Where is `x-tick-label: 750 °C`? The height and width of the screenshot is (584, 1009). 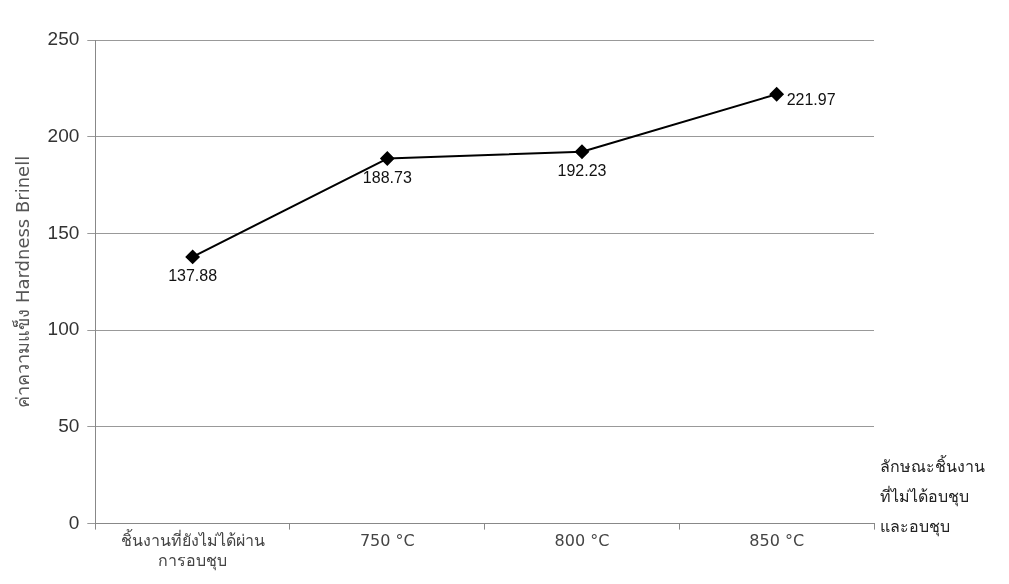
x-tick-label: 750 °C is located at coordinates (387, 541).